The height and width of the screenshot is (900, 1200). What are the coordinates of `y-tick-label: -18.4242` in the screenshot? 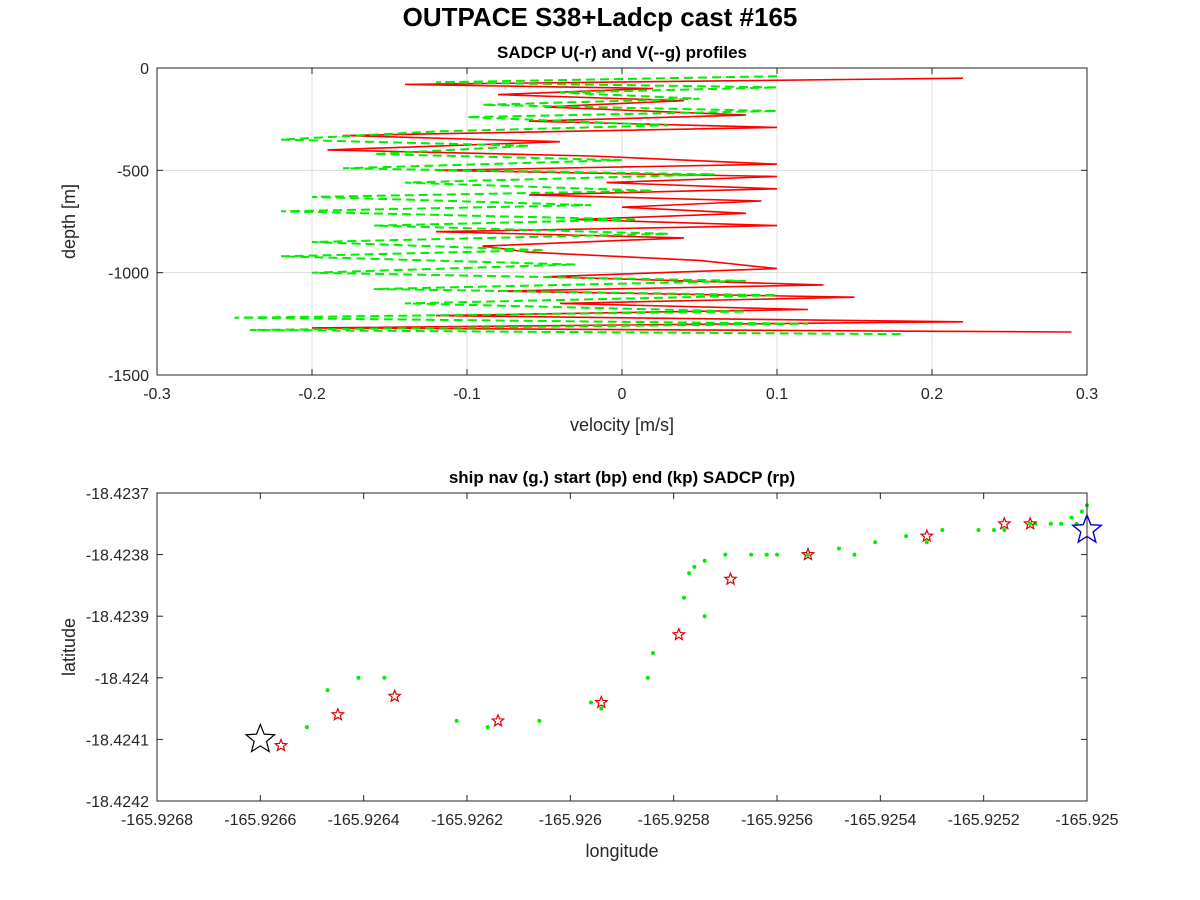 It's located at (117, 802).